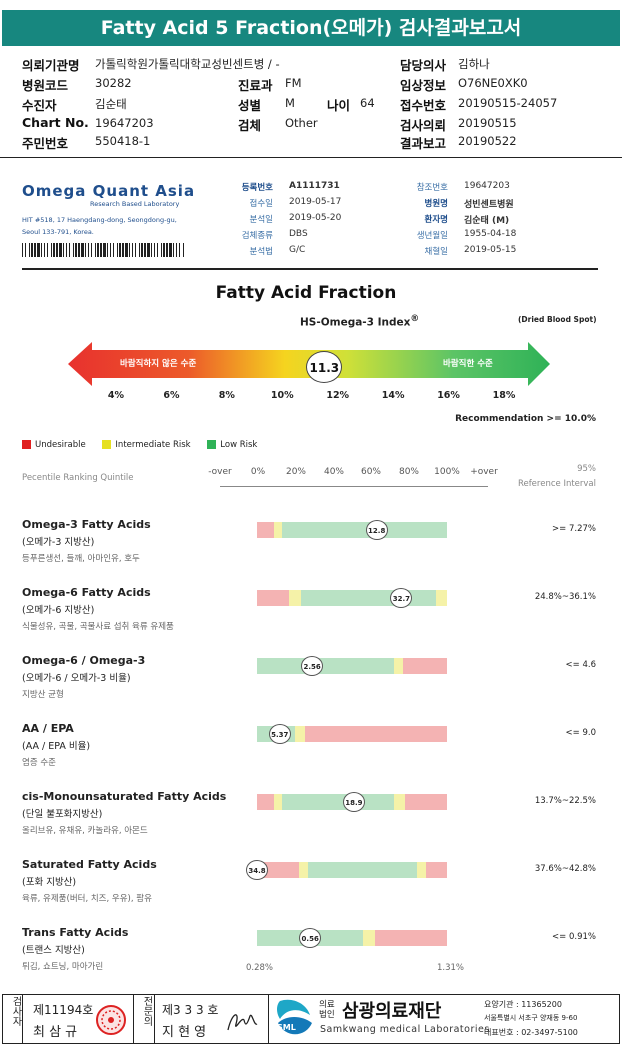 The image size is (622, 1060). What do you see at coordinates (531, 1018) in the screenshot?
I see `org-address: 서울특별시 서초구 양재동 9-60` at bounding box center [531, 1018].